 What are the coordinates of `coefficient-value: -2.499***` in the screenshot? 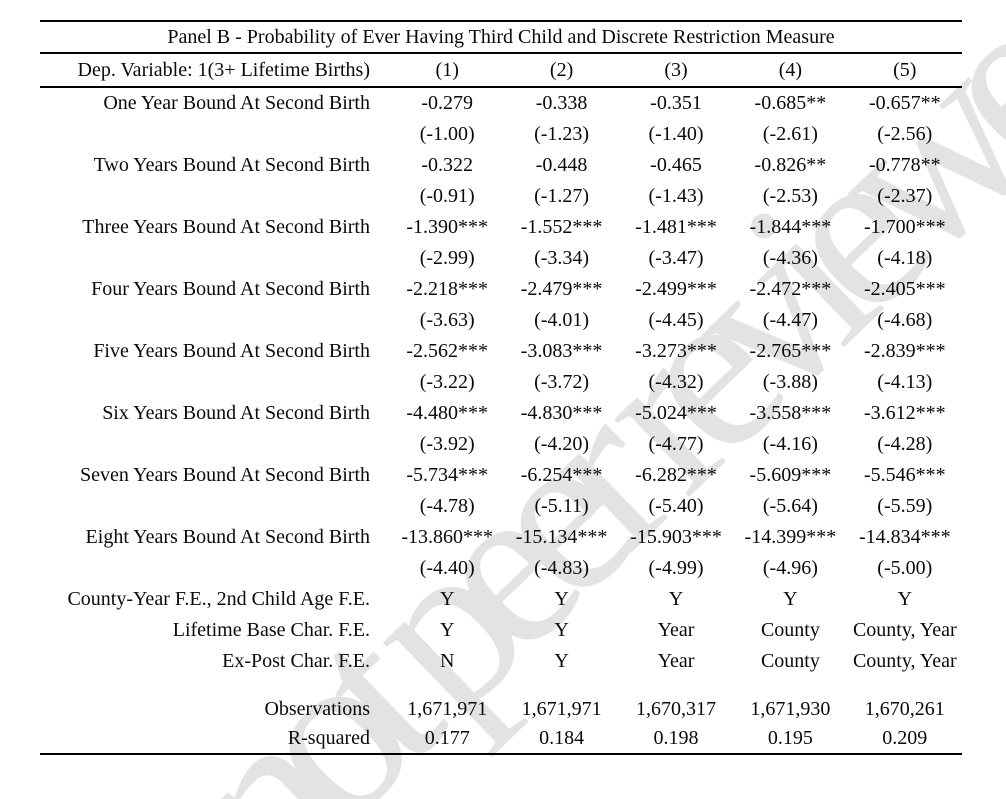 It's located at (676, 289).